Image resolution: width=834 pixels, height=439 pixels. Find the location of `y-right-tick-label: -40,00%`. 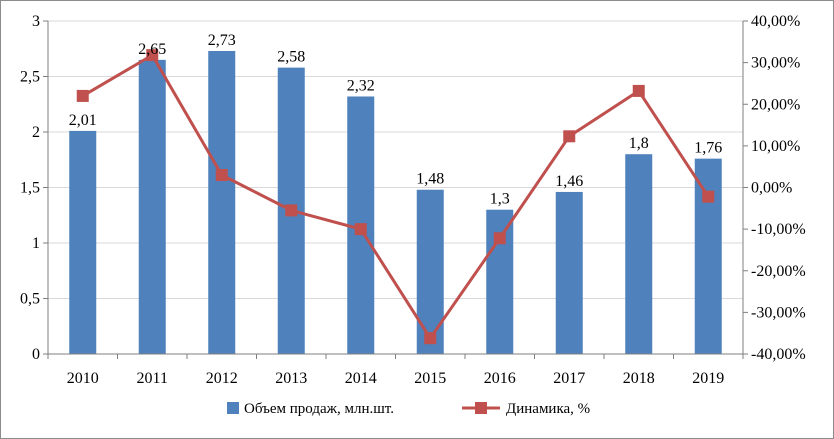

y-right-tick-label: -40,00% is located at coordinates (778, 354).